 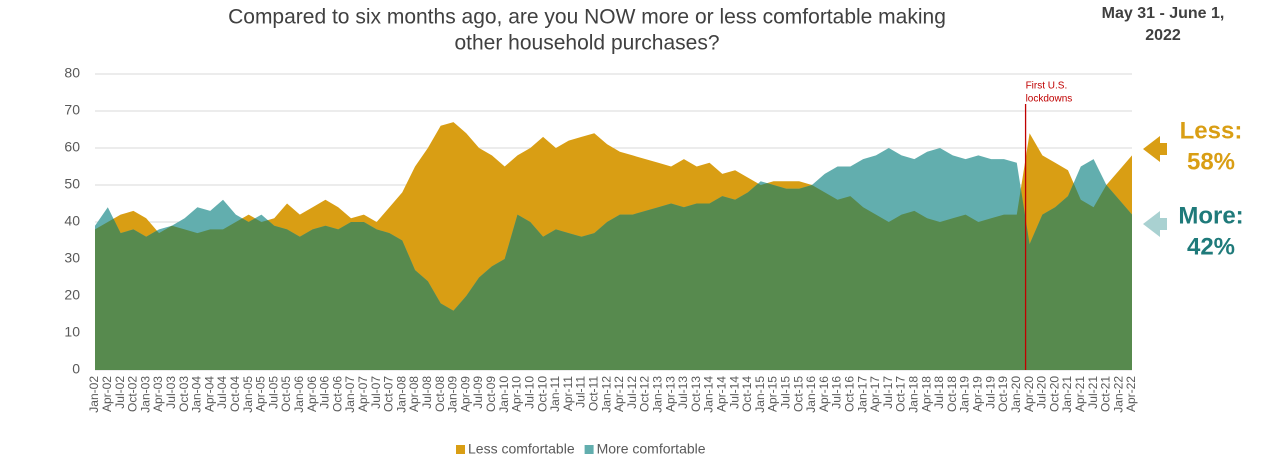 What do you see at coordinates (1049, 99) in the screenshot?
I see `annotation: lockdowns` at bounding box center [1049, 99].